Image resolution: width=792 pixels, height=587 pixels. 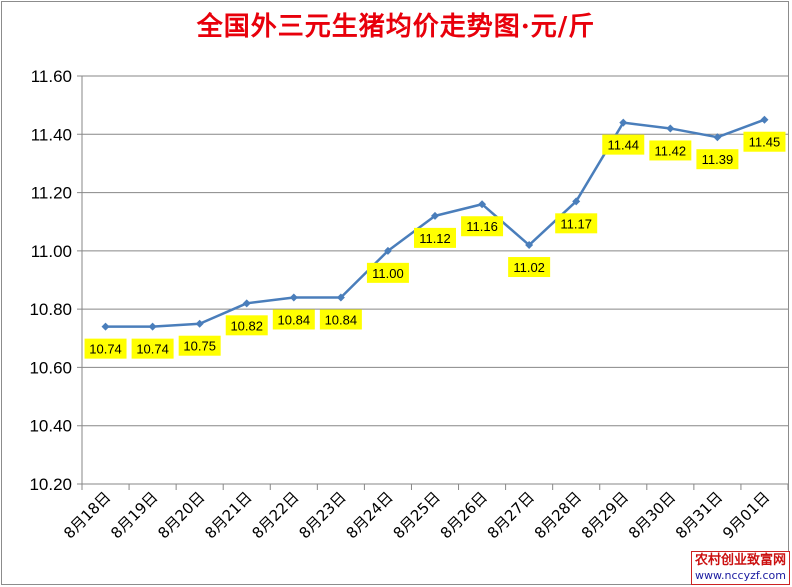 What do you see at coordinates (50, 426) in the screenshot?
I see `y-tick-label: 10.40` at bounding box center [50, 426].